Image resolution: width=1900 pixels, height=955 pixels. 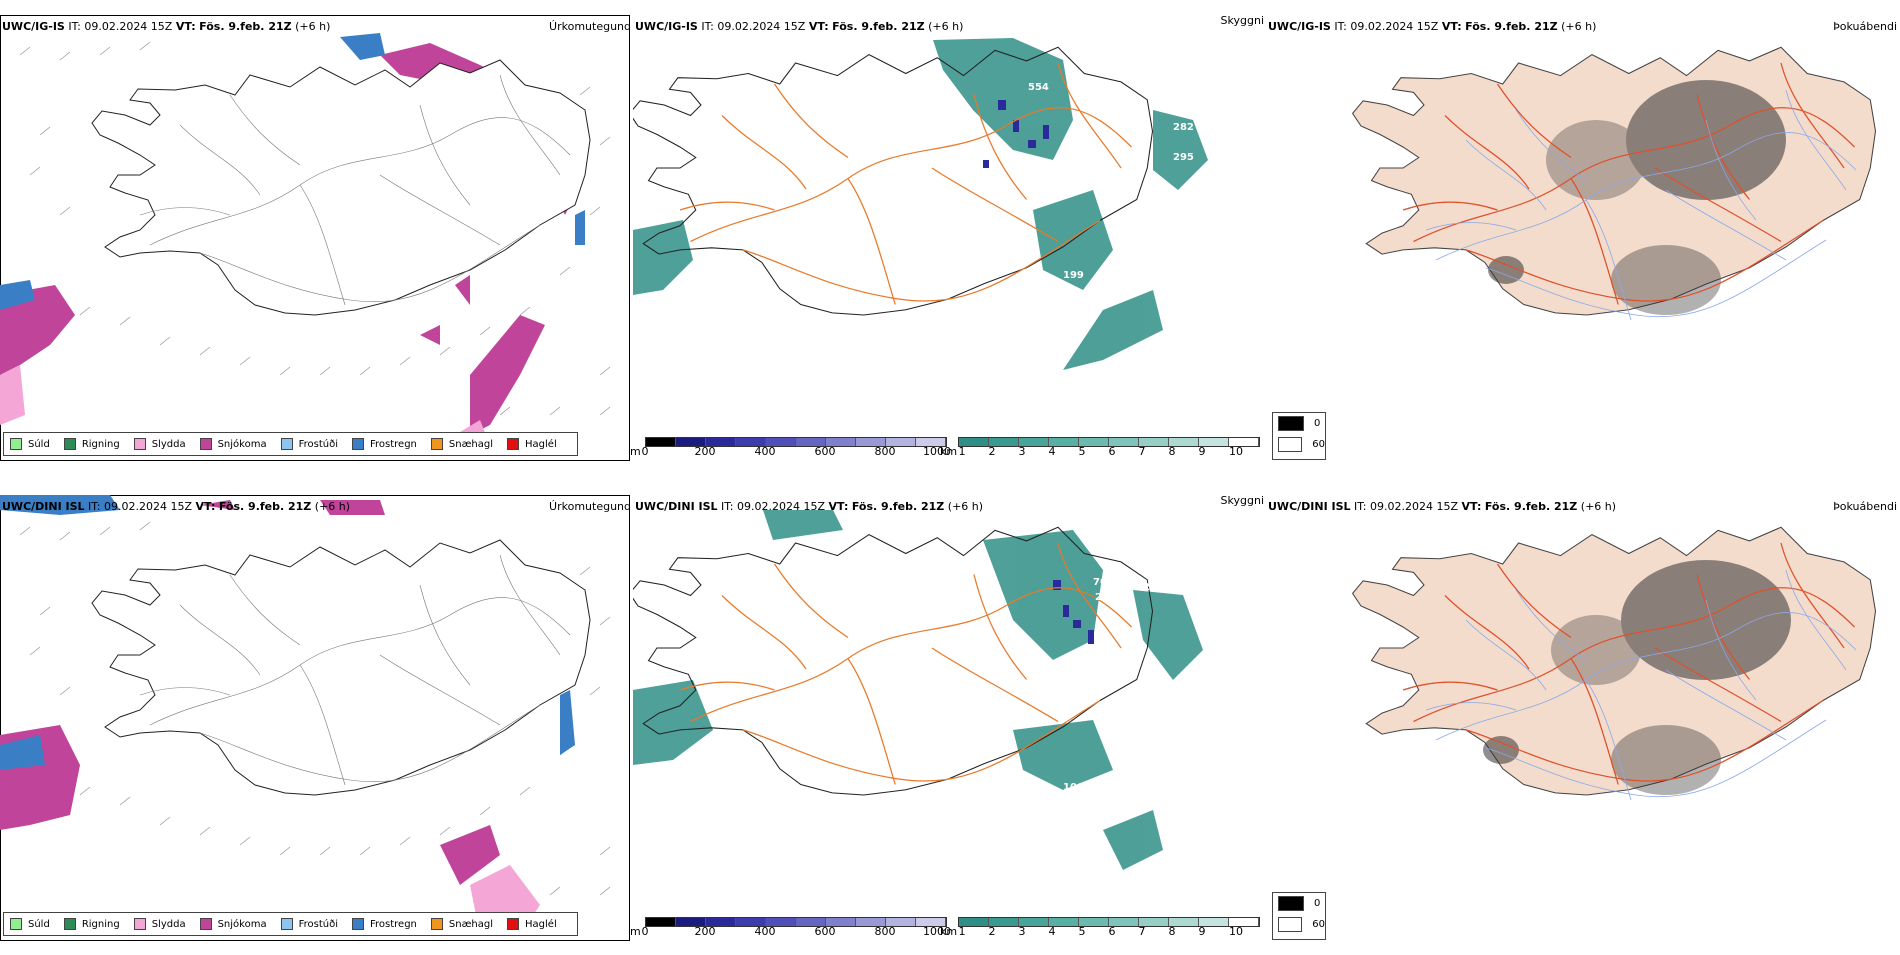 I want to click on visibility-colorbar, so click(x=1109, y=922).